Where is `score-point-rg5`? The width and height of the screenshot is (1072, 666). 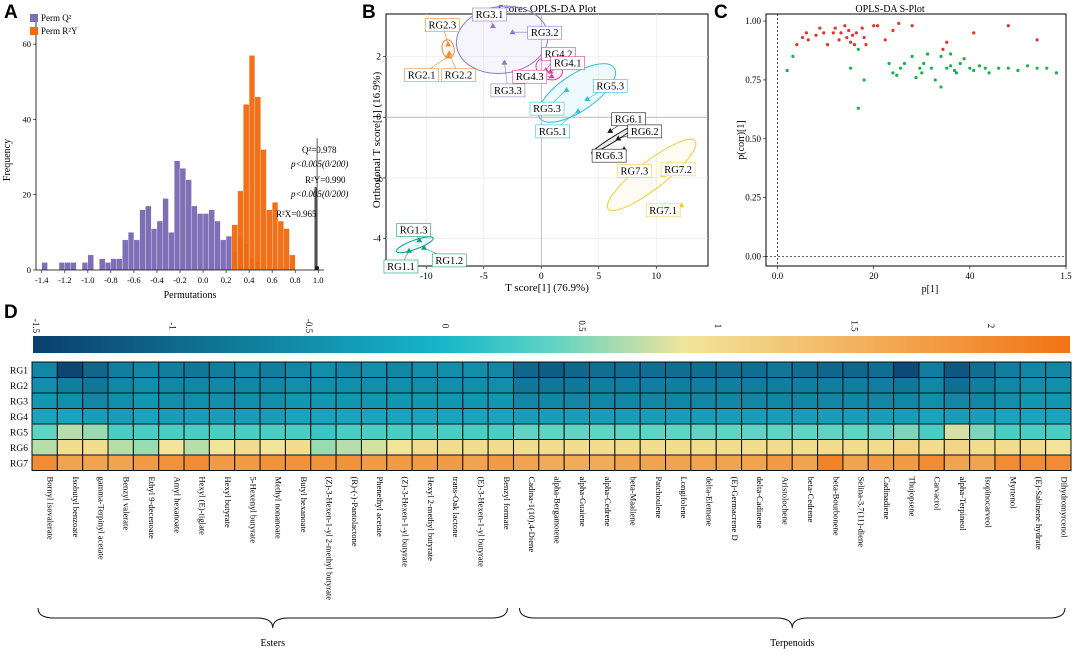 score-point-rg5 is located at coordinates (578, 111).